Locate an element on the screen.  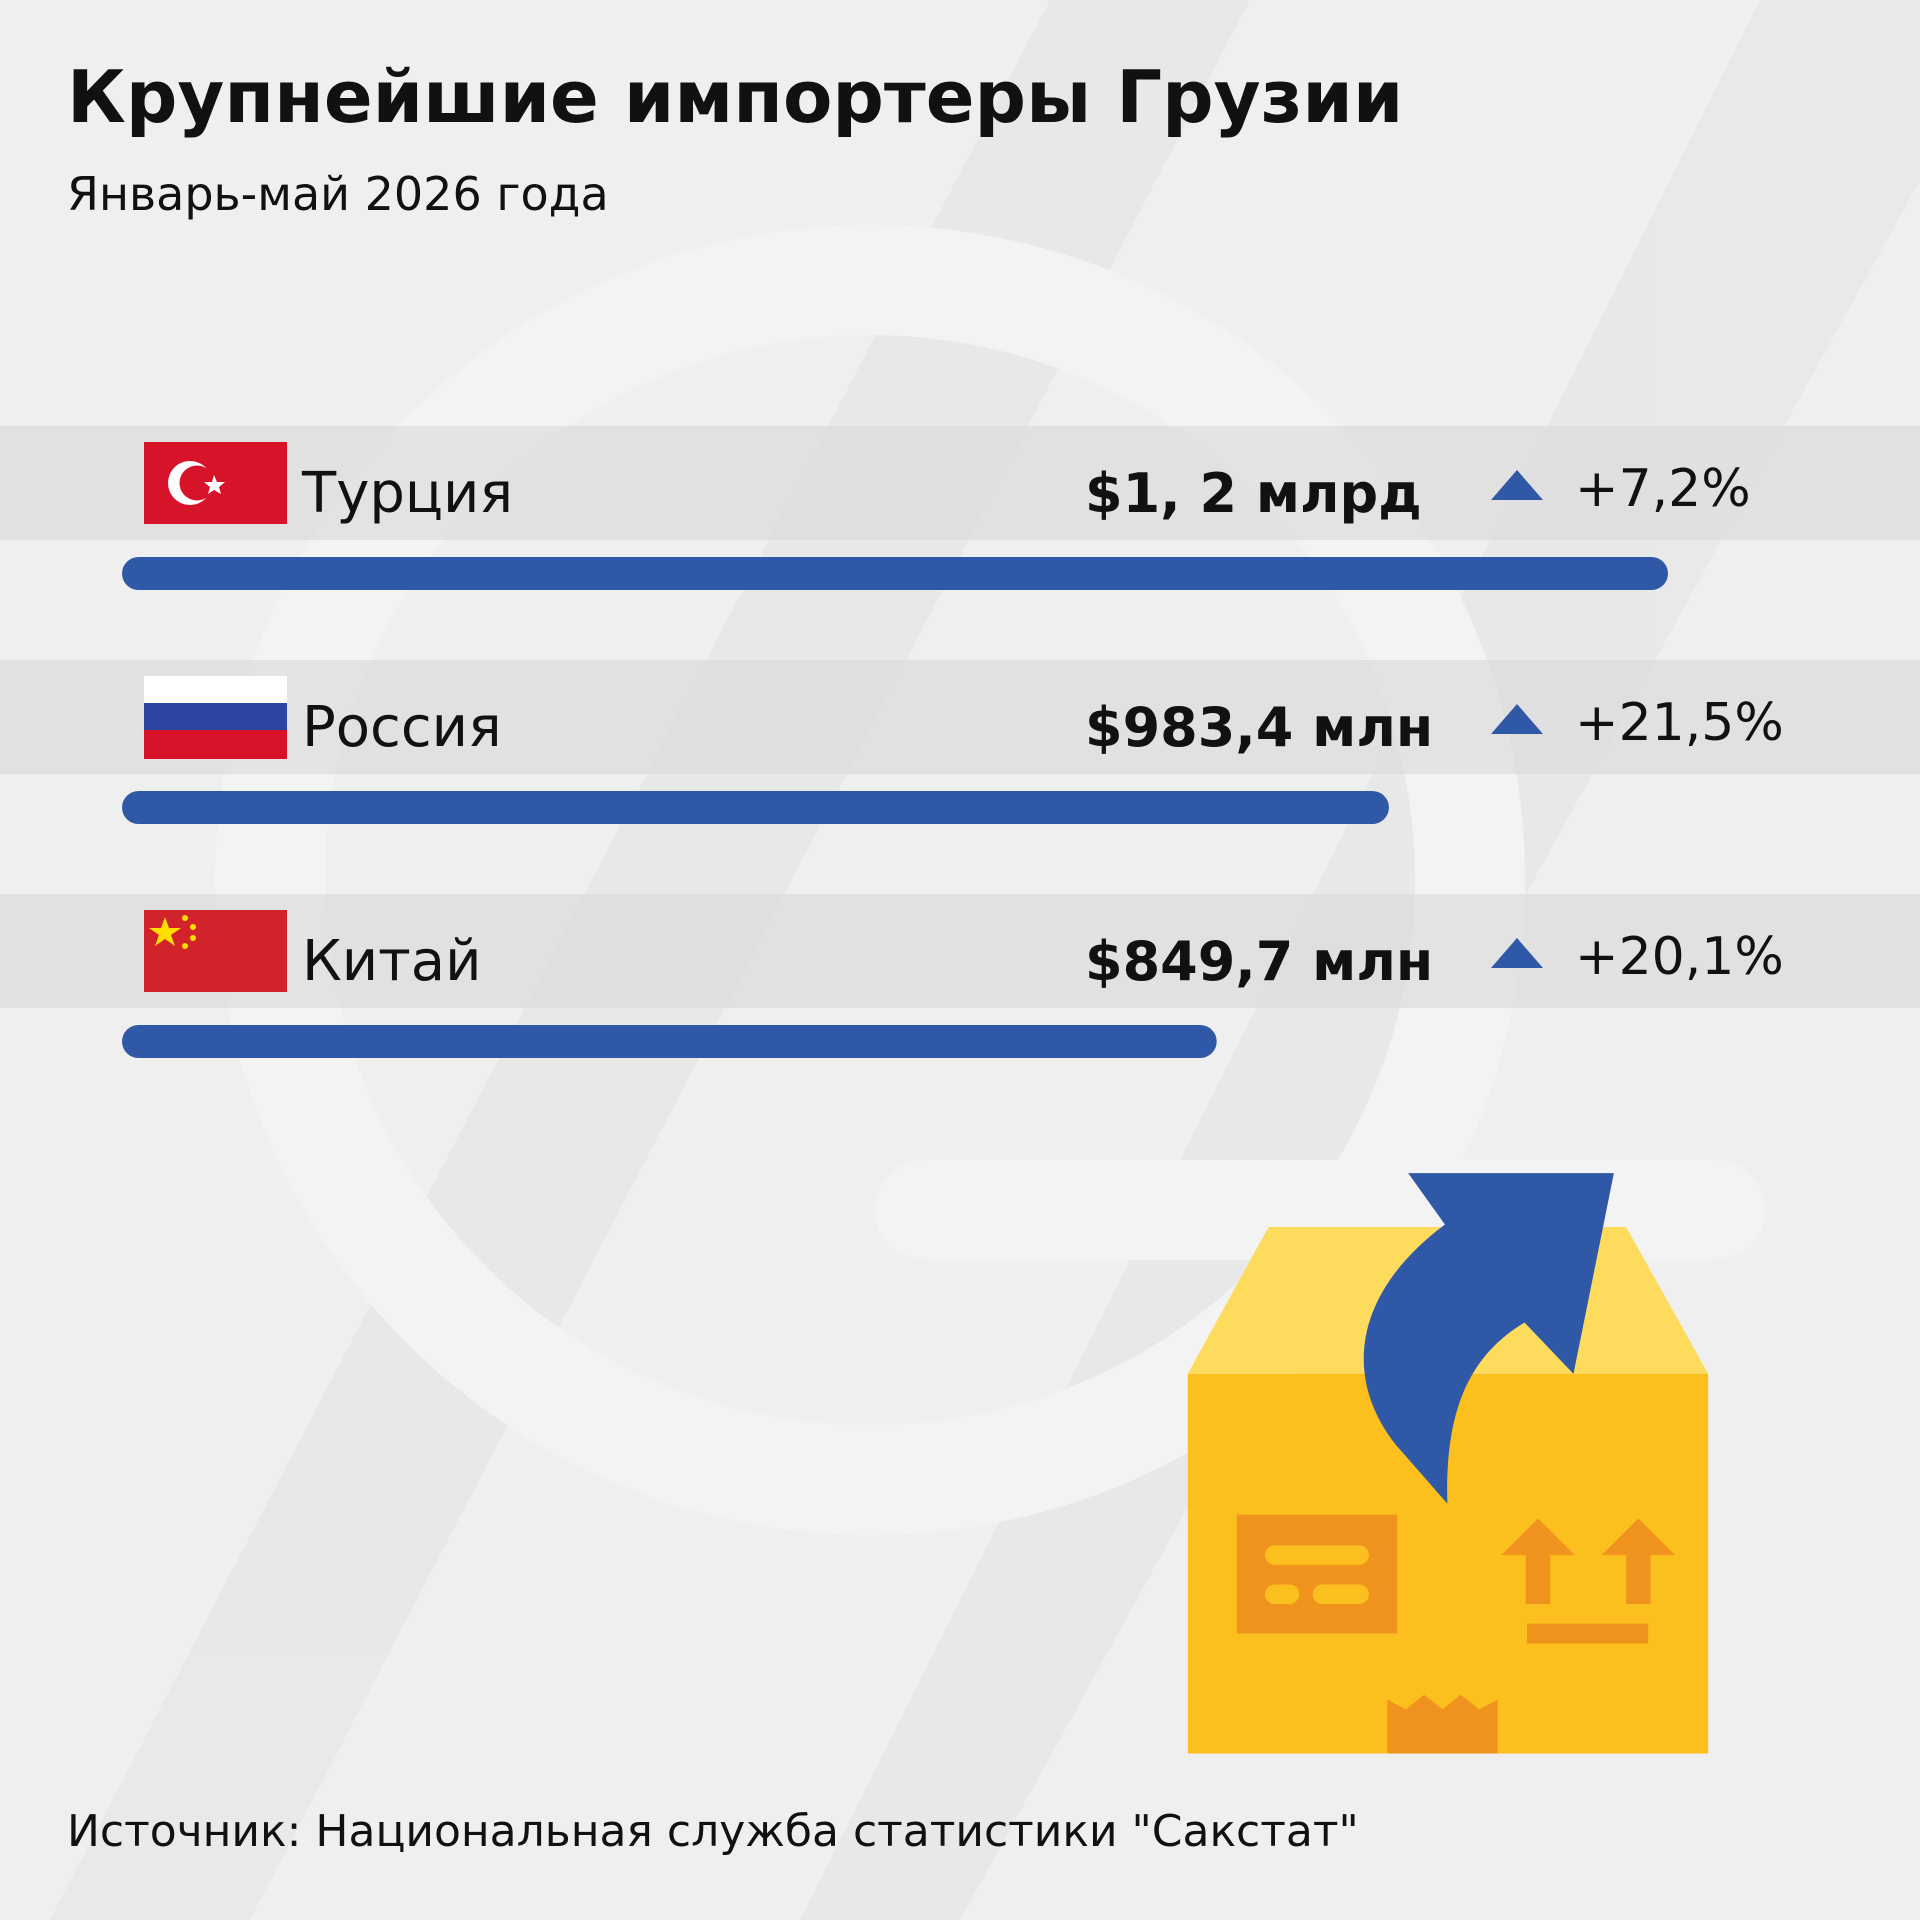
flag-china is located at coordinates (215, 951).